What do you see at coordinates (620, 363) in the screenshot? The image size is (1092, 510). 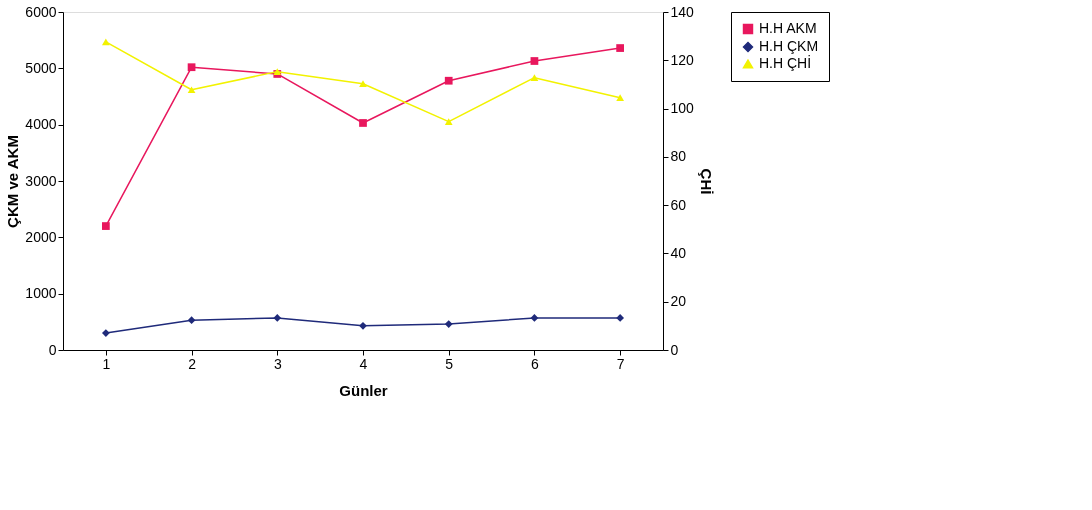 I see `x-tick-label: 7` at bounding box center [620, 363].